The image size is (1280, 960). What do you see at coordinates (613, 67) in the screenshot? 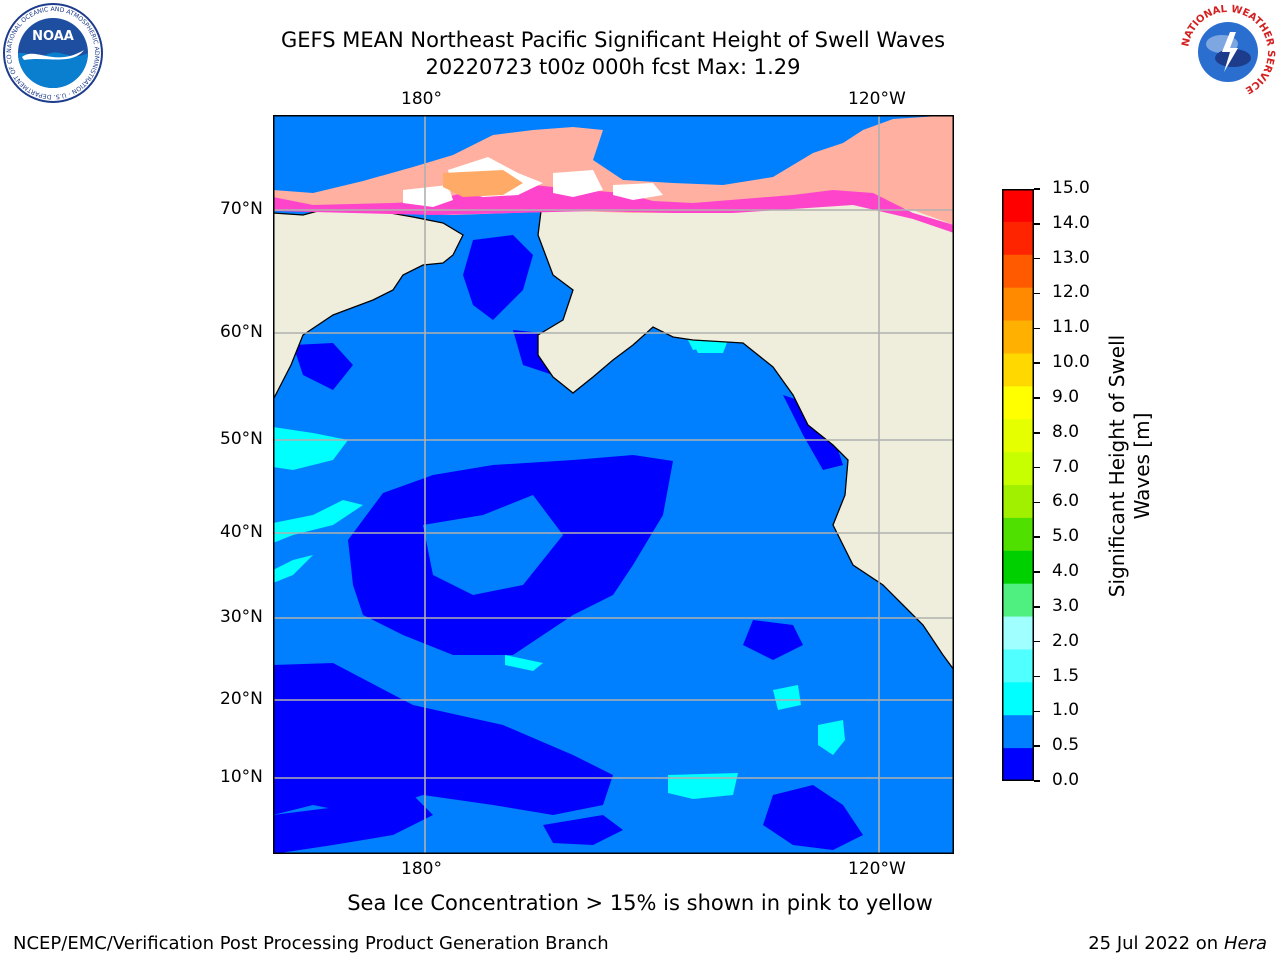
I see `chart-subtitle: 20220723 t00z 000h fcst Max: 1.29` at bounding box center [613, 67].